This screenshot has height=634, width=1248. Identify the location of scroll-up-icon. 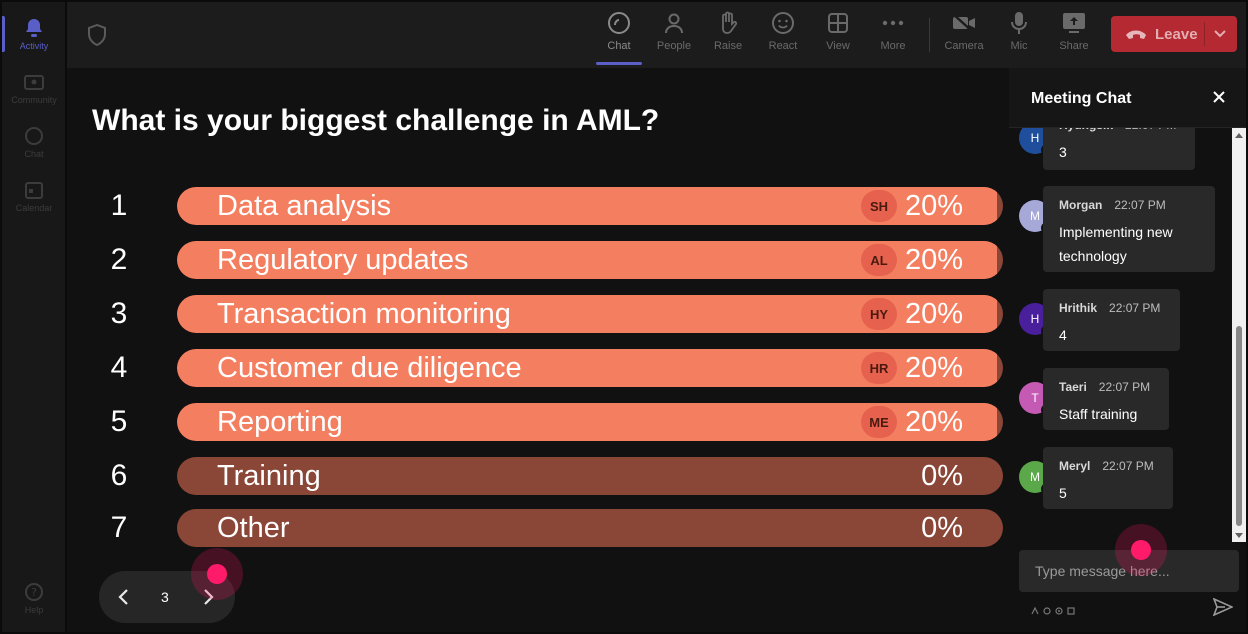
(1239, 135).